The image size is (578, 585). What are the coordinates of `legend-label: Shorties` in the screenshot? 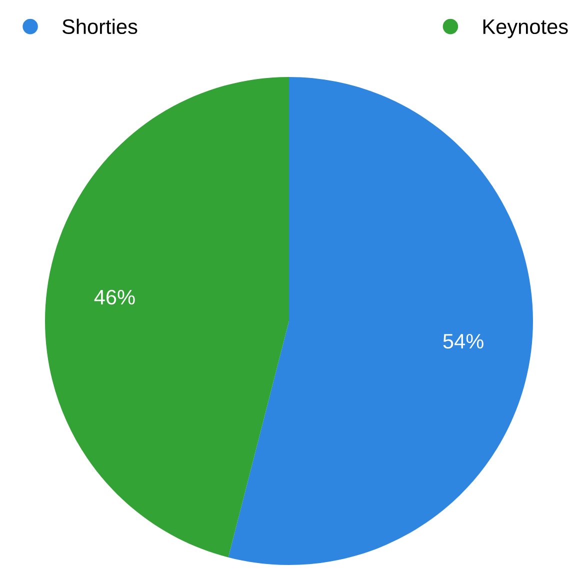 It's located at (100, 26).